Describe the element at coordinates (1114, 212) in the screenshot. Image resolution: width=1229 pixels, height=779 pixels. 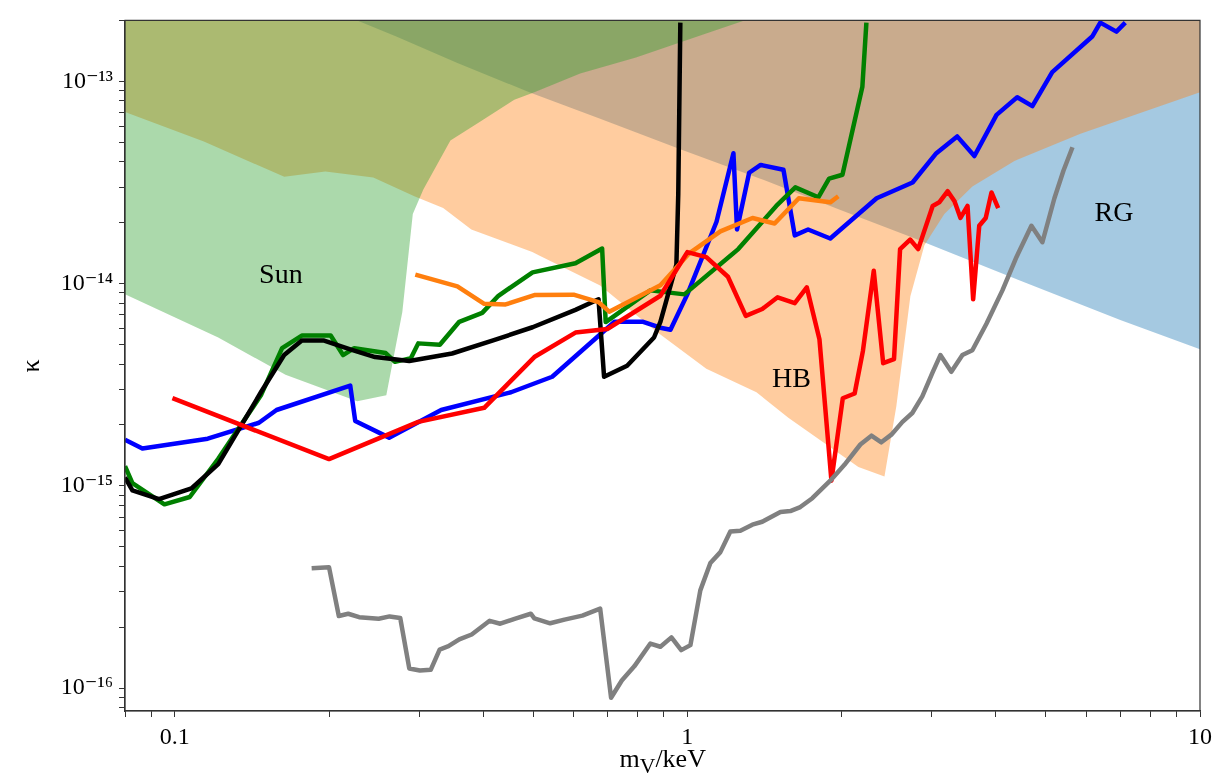
I see `series-label: RG` at that location.